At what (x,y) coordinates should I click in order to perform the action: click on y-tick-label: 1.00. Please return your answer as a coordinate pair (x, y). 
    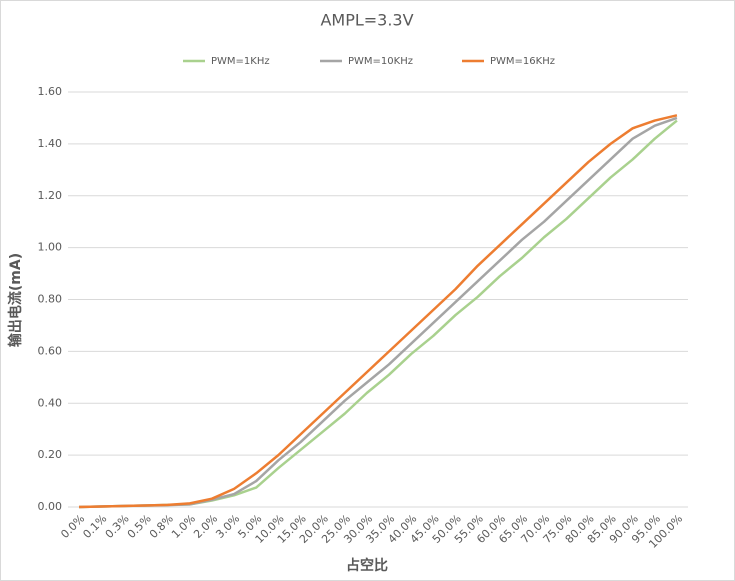
    Looking at the image, I should click on (50, 247).